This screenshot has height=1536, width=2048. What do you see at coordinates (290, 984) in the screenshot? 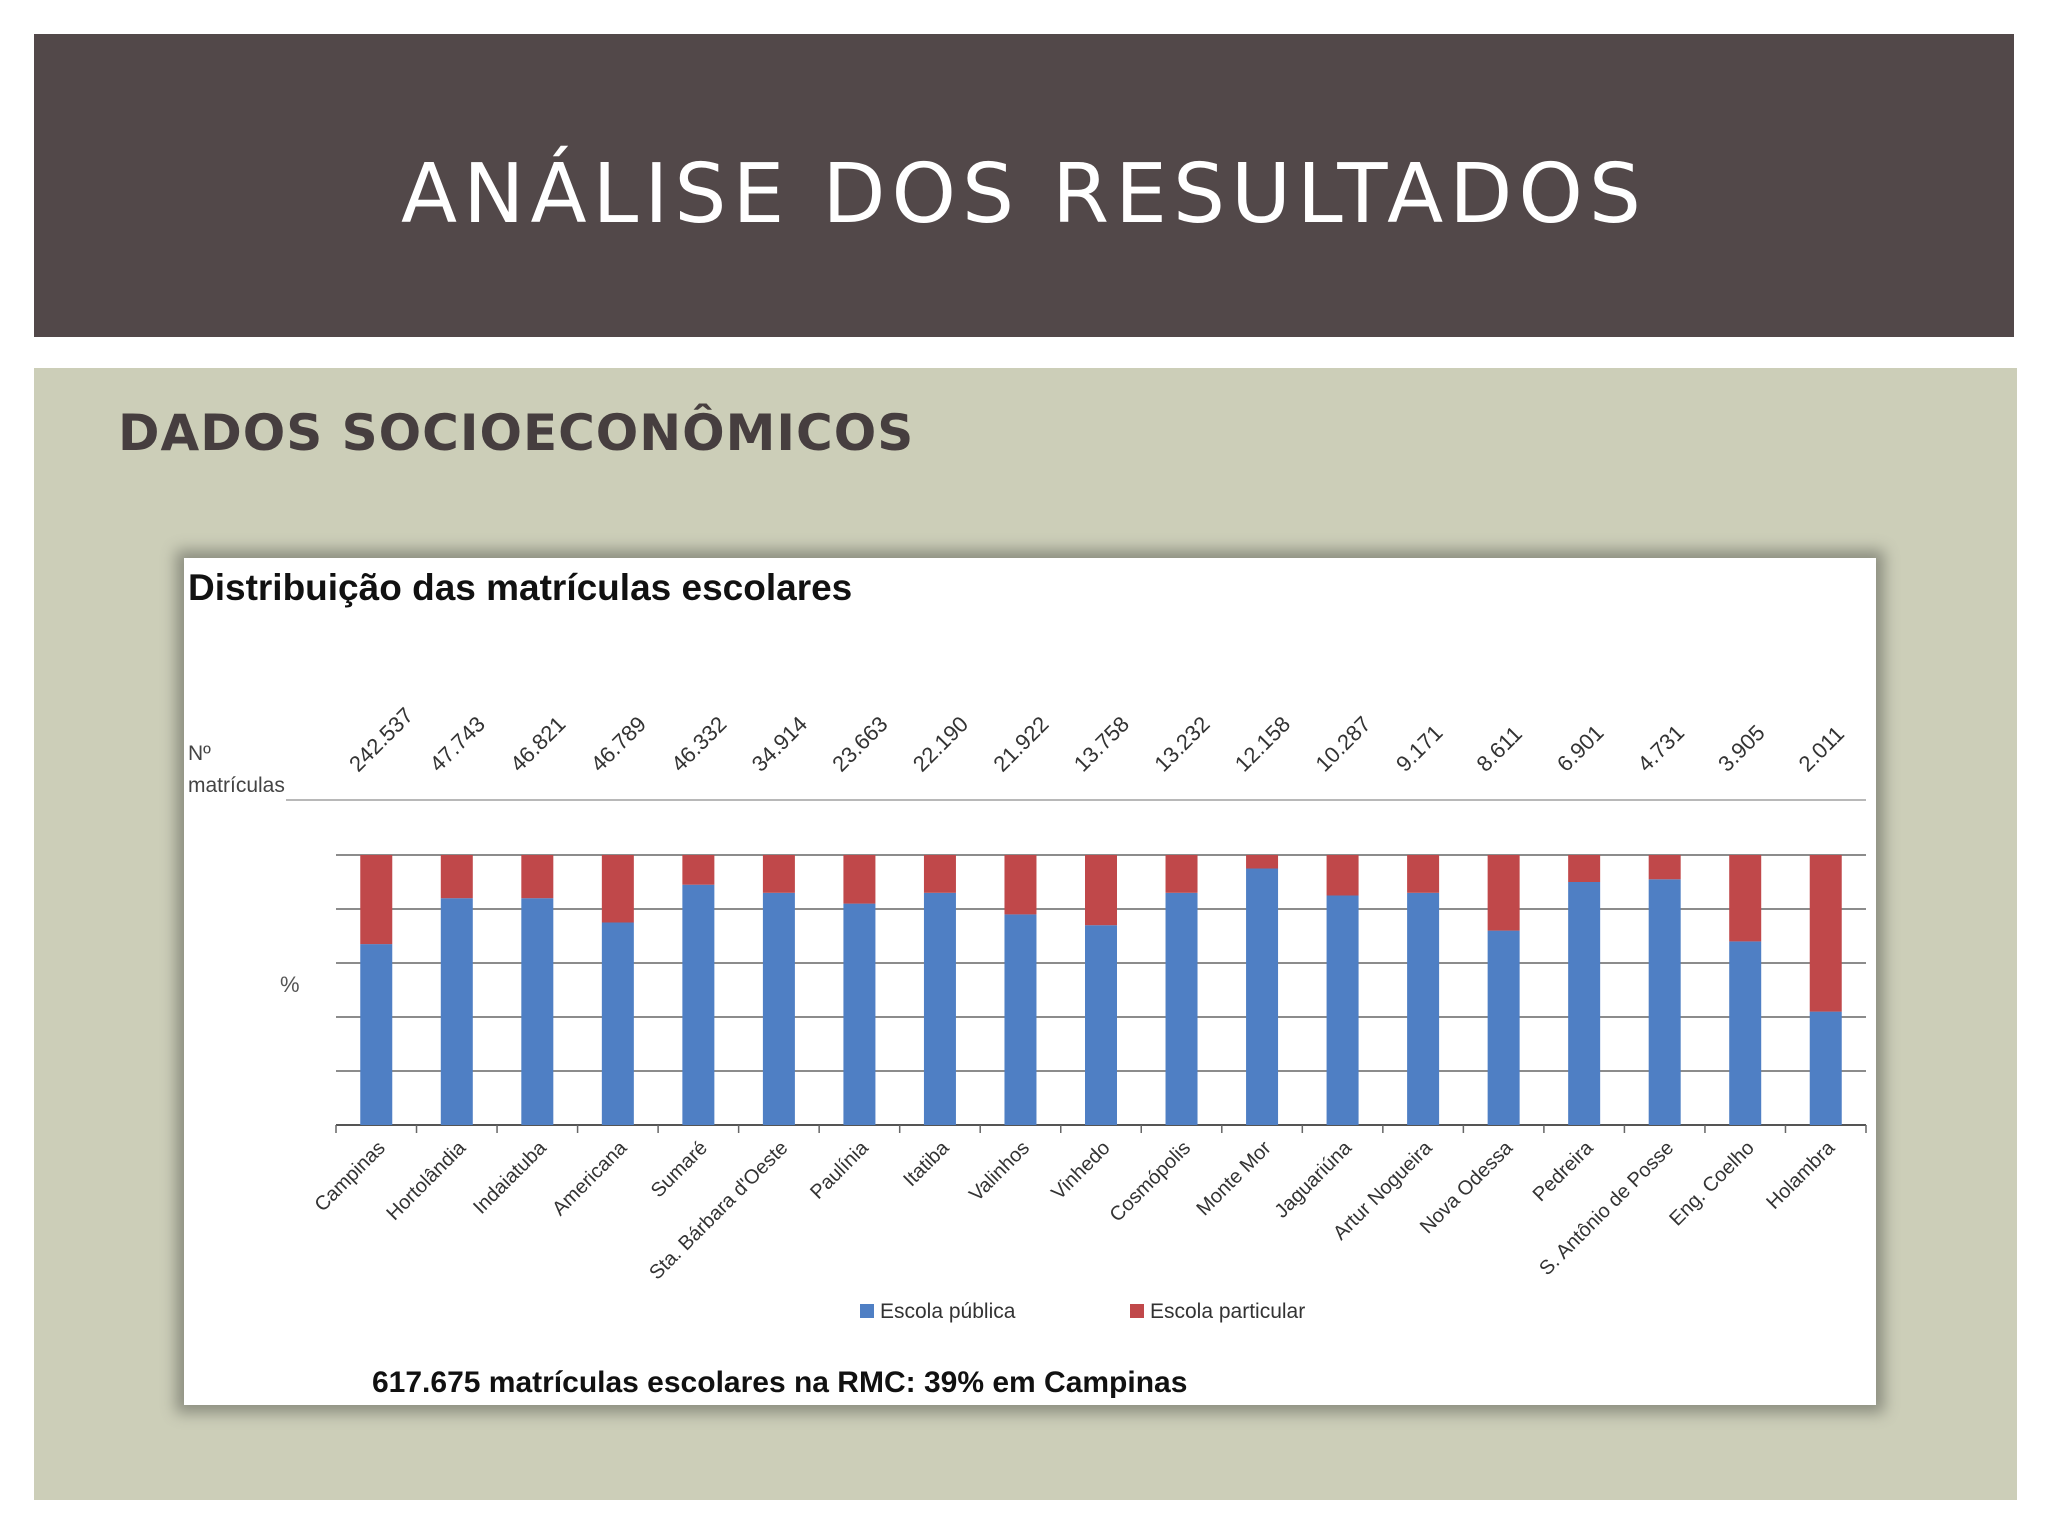
I see `y-axis-label: %` at bounding box center [290, 984].